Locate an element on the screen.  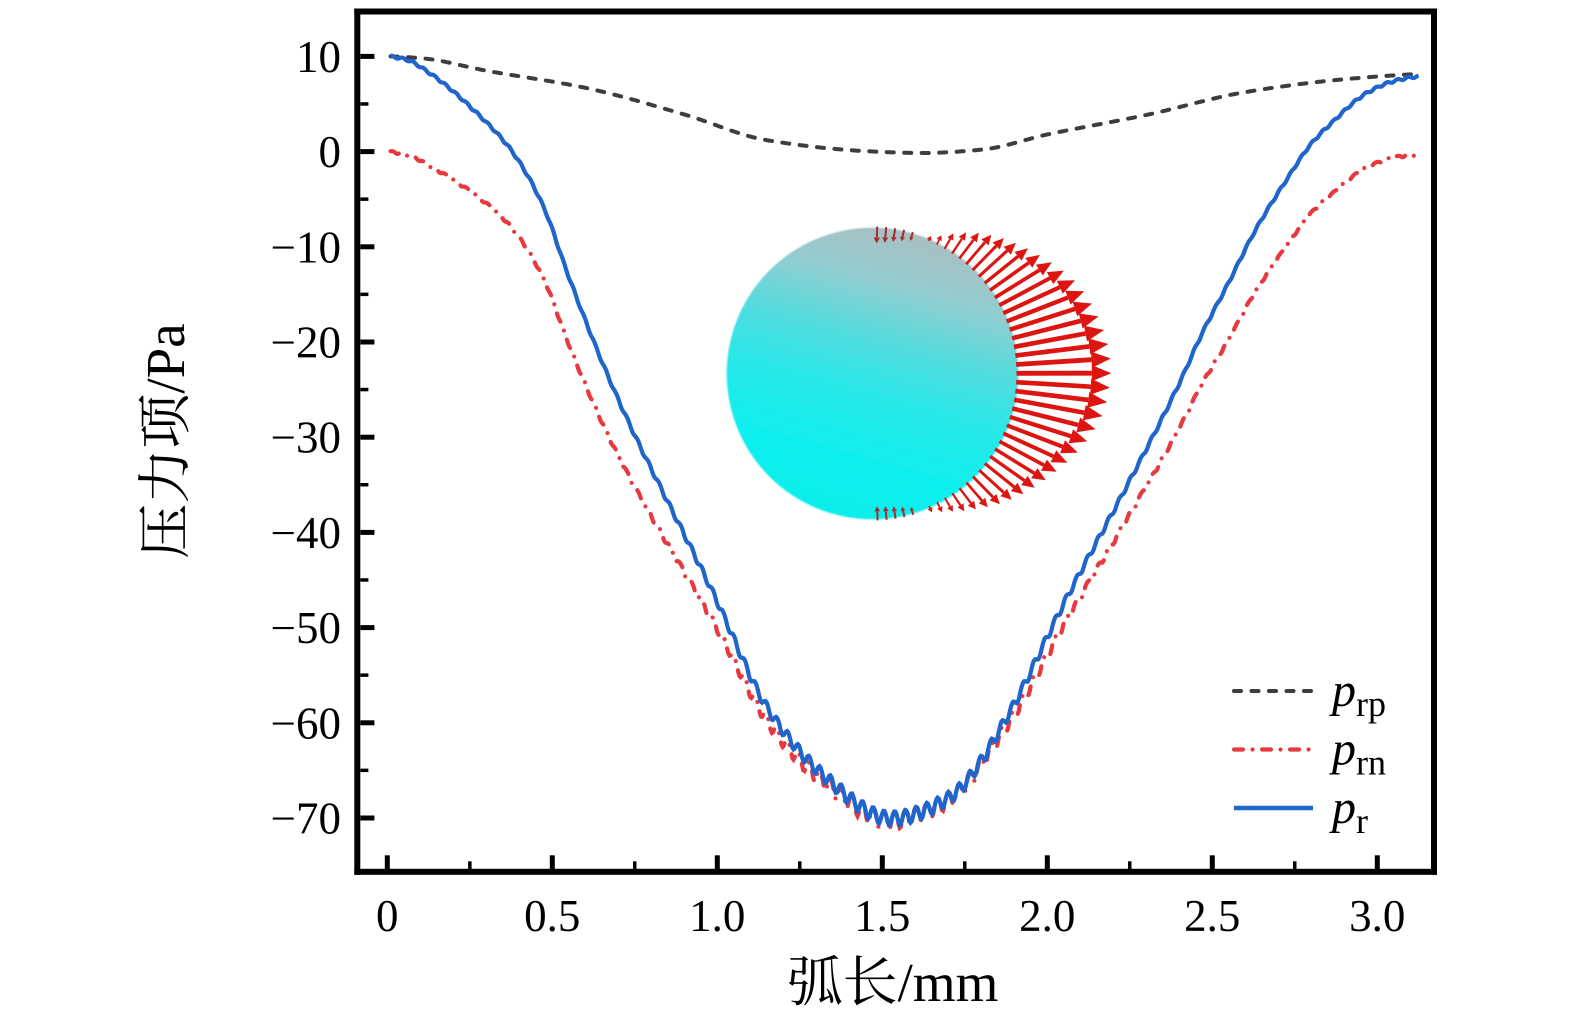
svg-text: pr is located at coordinates (1348, 811).